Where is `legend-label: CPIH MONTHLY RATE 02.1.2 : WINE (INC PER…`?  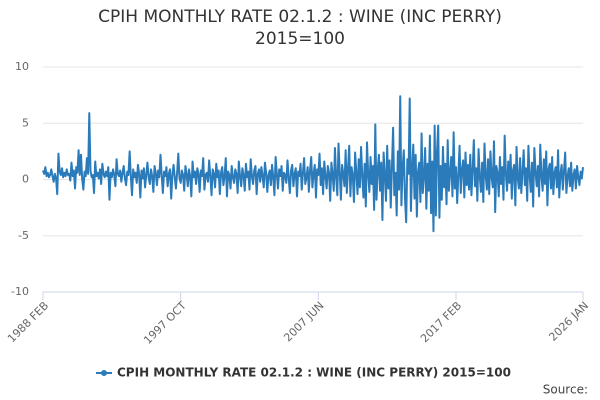
legend-label: CPIH MONTHLY RATE 02.1.2 : WINE (INC PER… is located at coordinates (314, 373).